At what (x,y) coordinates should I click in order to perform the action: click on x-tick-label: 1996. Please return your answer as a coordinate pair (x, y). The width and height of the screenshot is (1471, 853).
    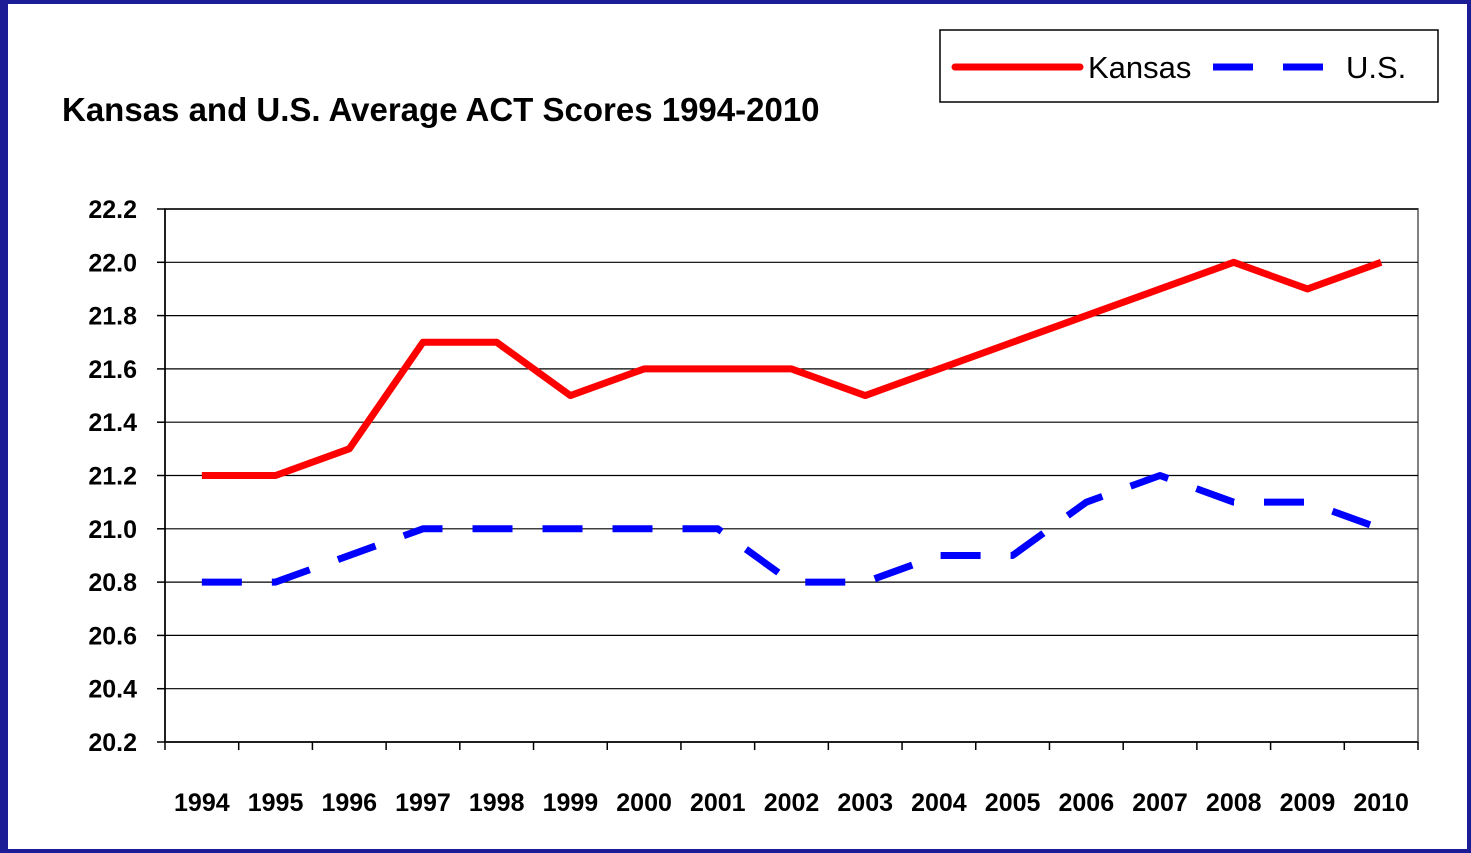
    Looking at the image, I should click on (349, 803).